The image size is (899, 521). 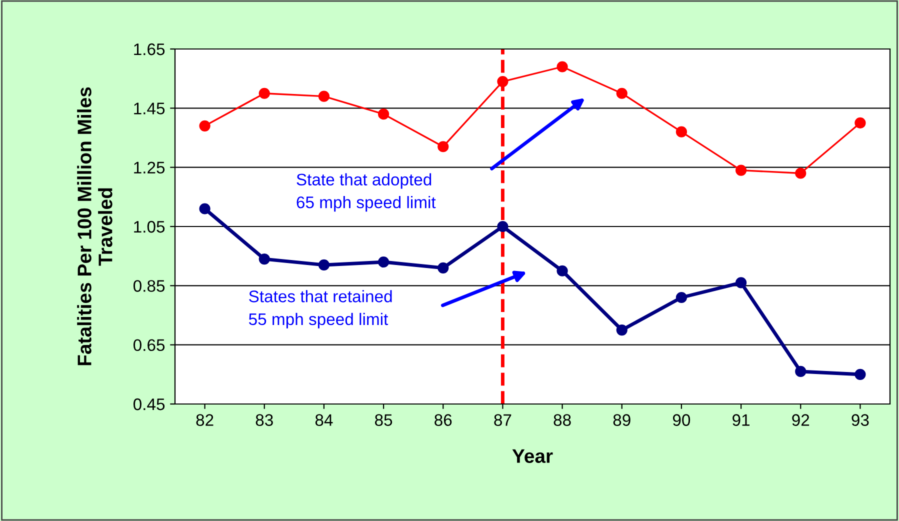 What do you see at coordinates (149, 168) in the screenshot?
I see `y-tick-label: 1.25` at bounding box center [149, 168].